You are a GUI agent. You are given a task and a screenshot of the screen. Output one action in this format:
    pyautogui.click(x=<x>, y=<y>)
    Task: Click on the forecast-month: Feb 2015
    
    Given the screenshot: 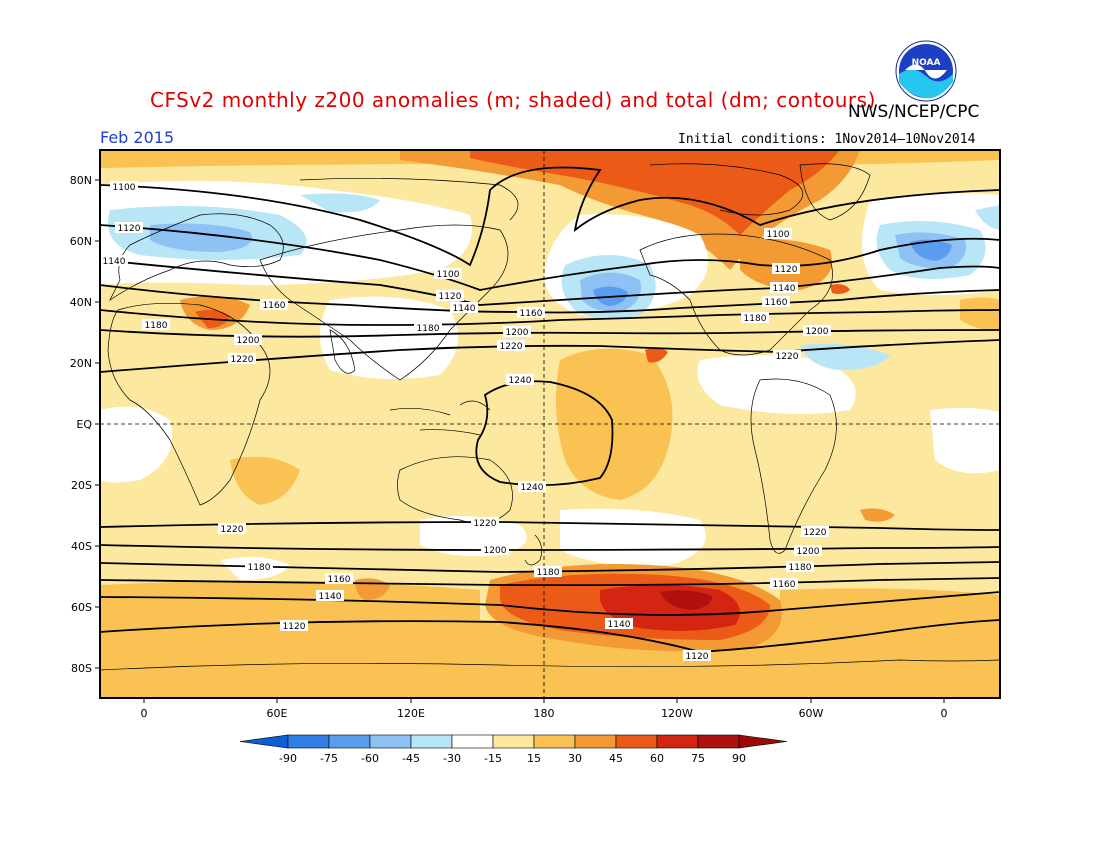 What is the action you would take?
    pyautogui.click(x=137, y=137)
    